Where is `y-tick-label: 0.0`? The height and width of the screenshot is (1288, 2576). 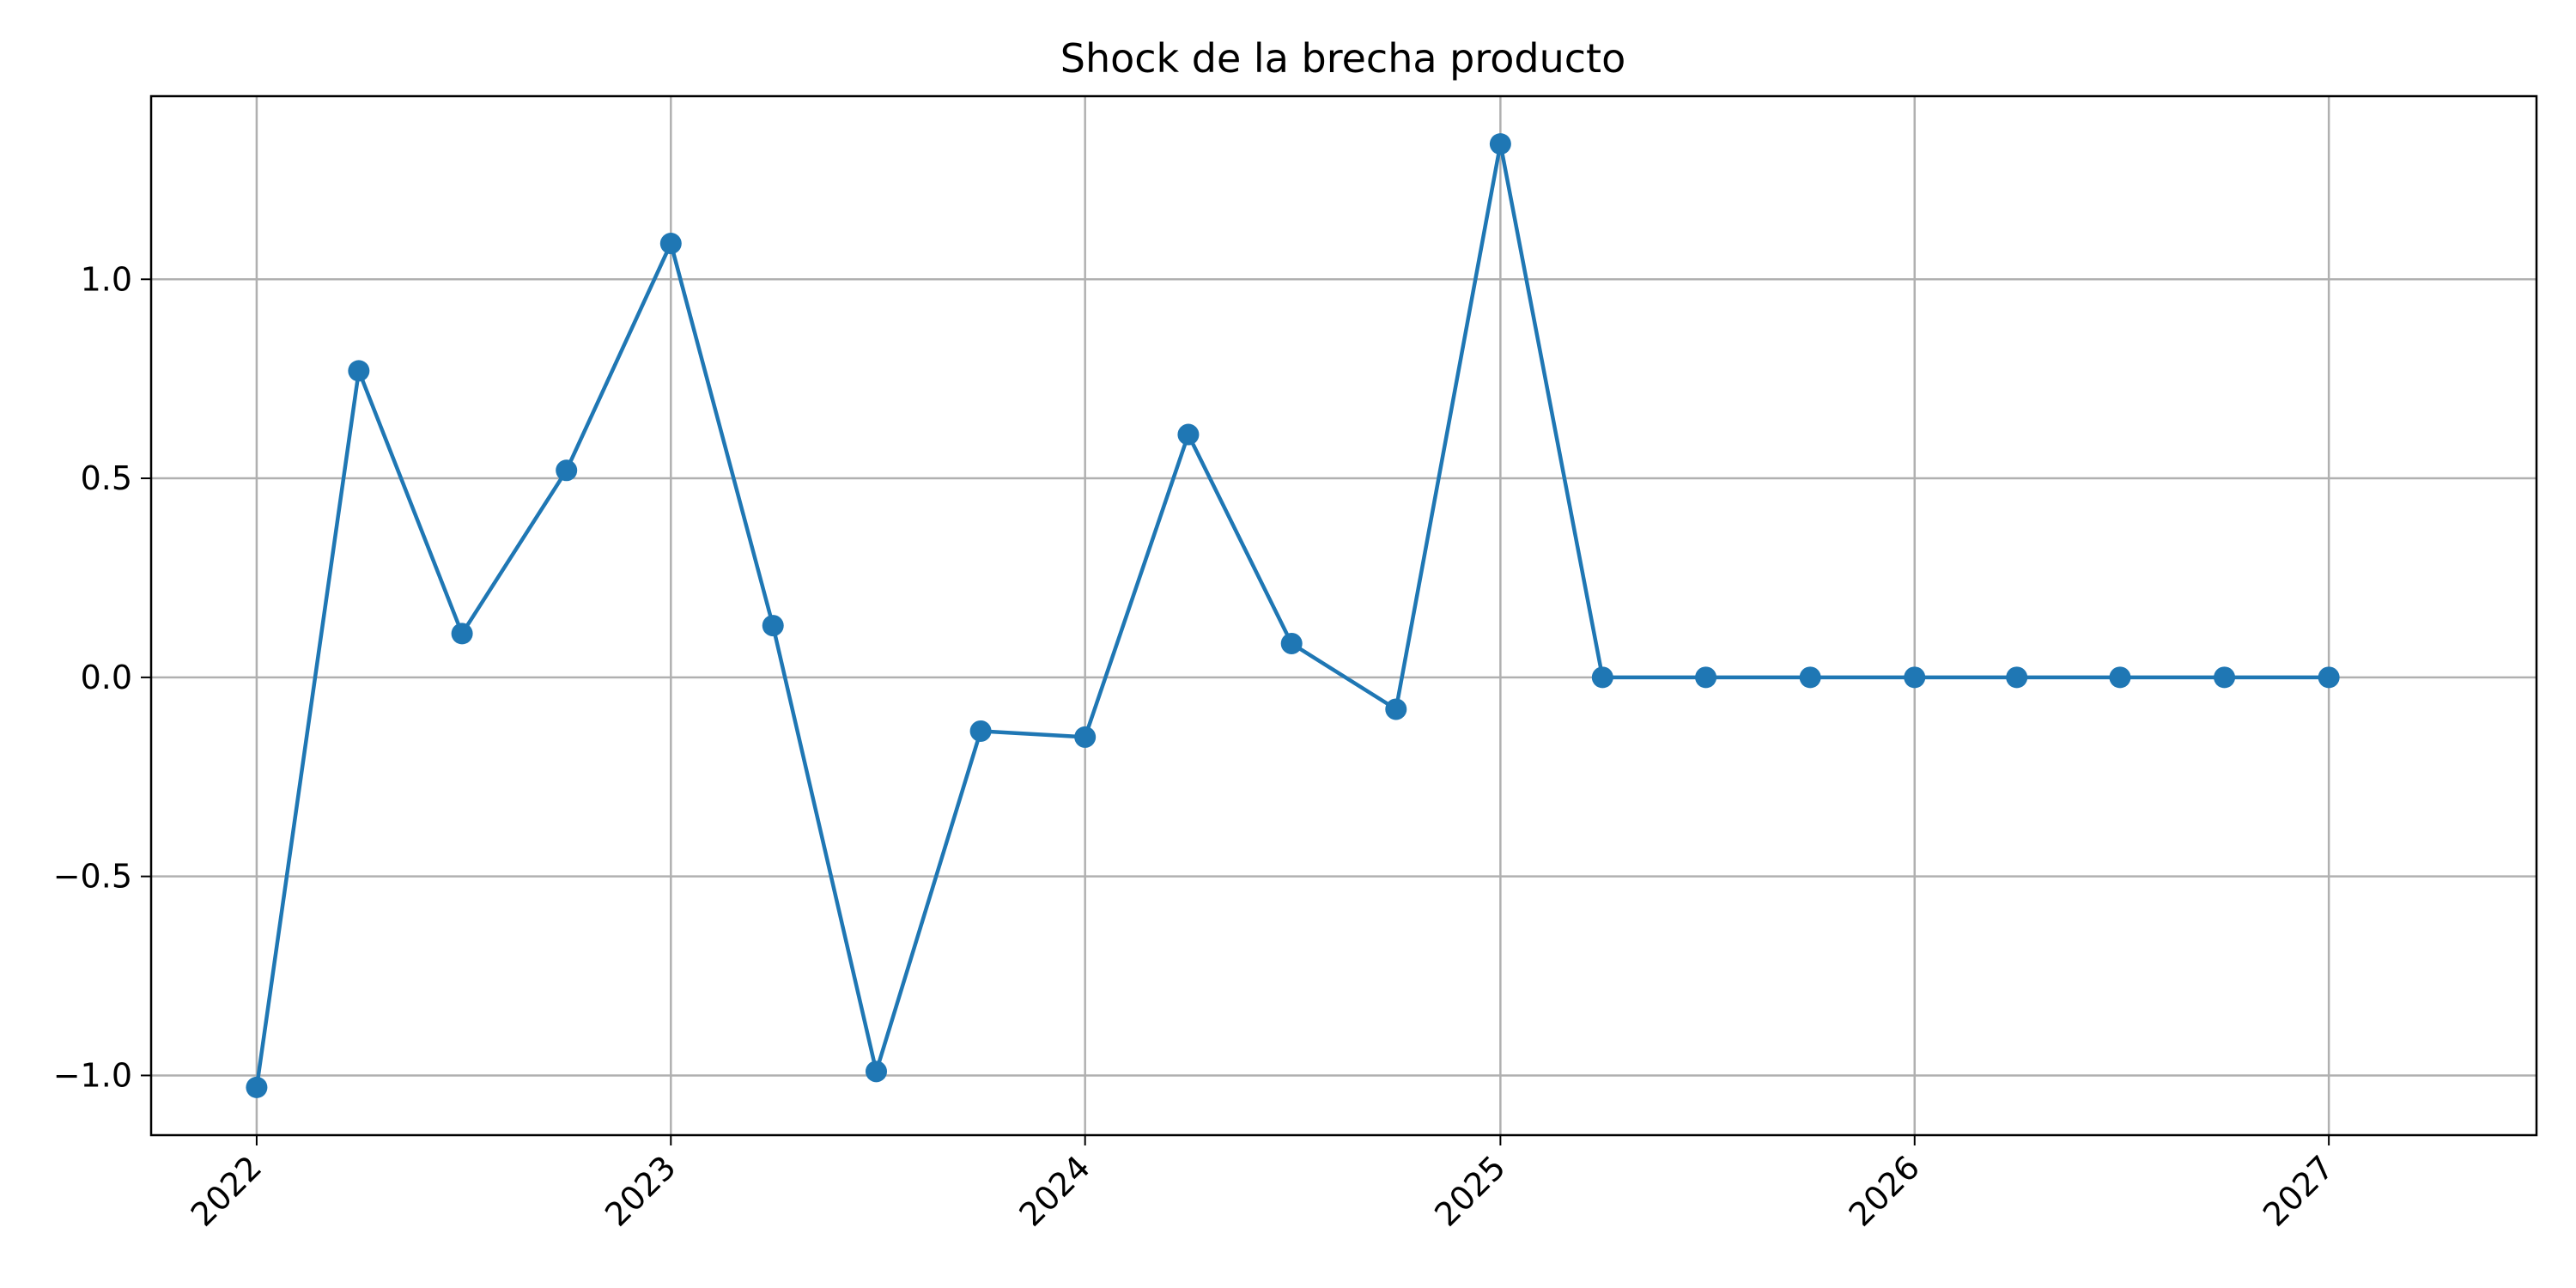
y-tick-label: 0.0 is located at coordinates (106, 678).